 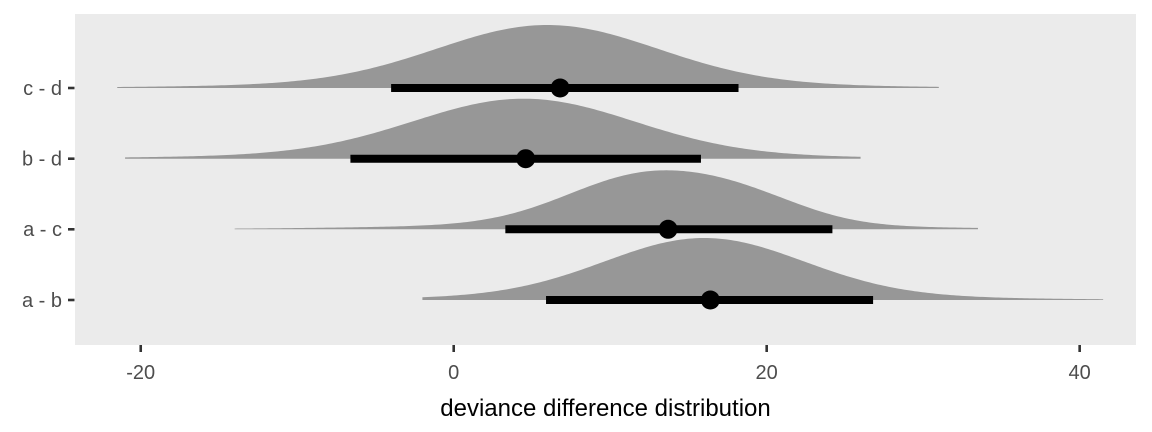 What do you see at coordinates (605, 408) in the screenshot?
I see `x-axis-title: deviance difference distribution` at bounding box center [605, 408].